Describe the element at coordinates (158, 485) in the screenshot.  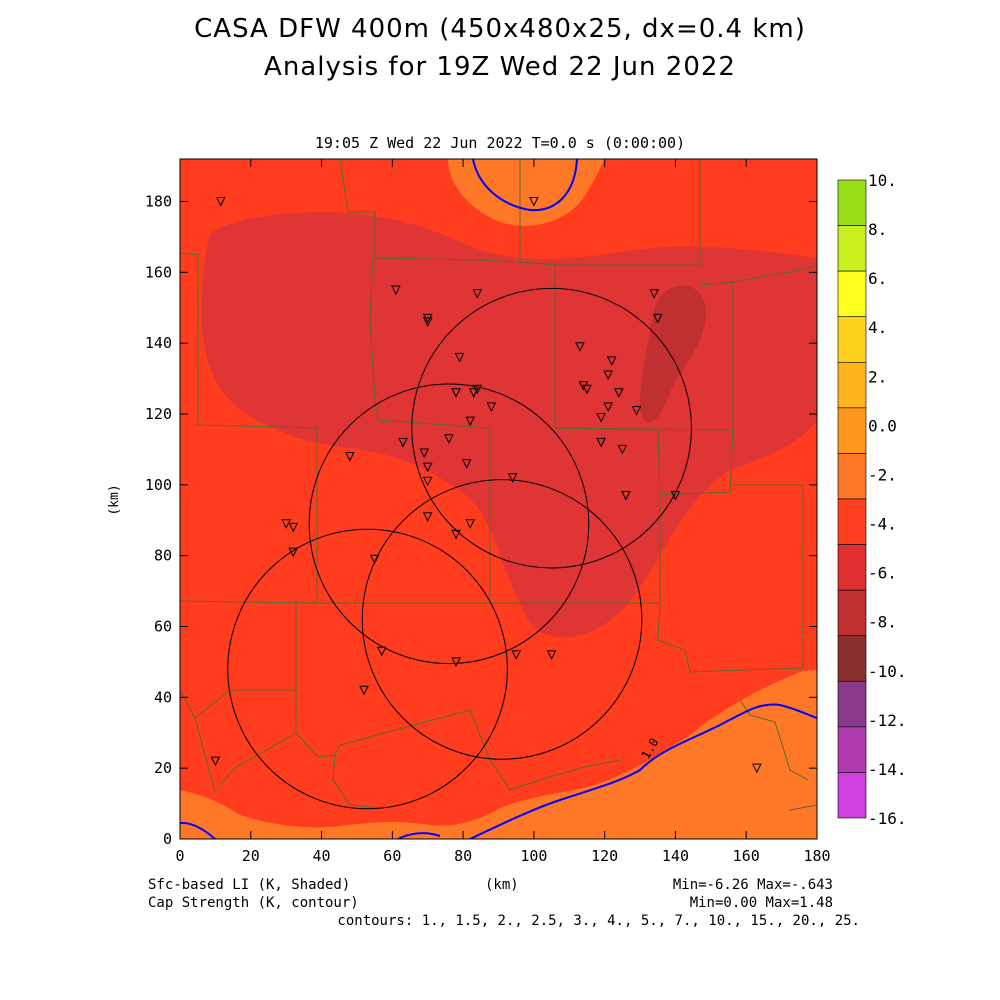
I see `y-tick-label: 100` at that location.